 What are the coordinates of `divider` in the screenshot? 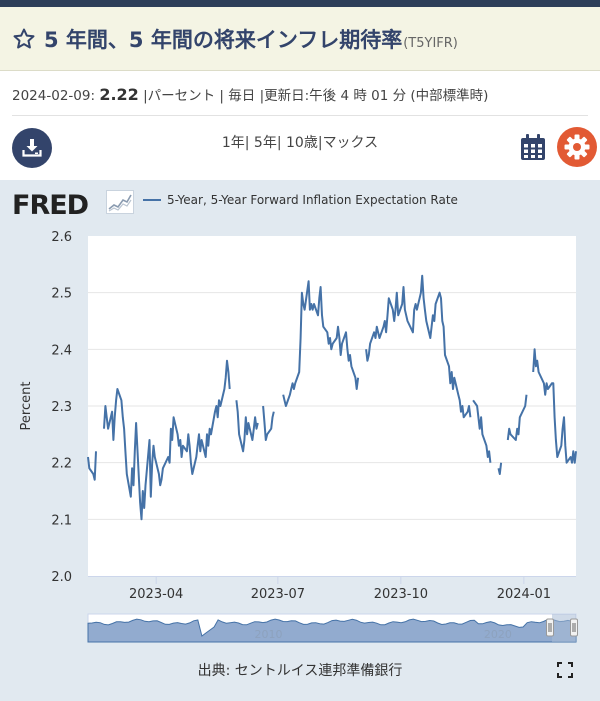 It's located at (300, 115).